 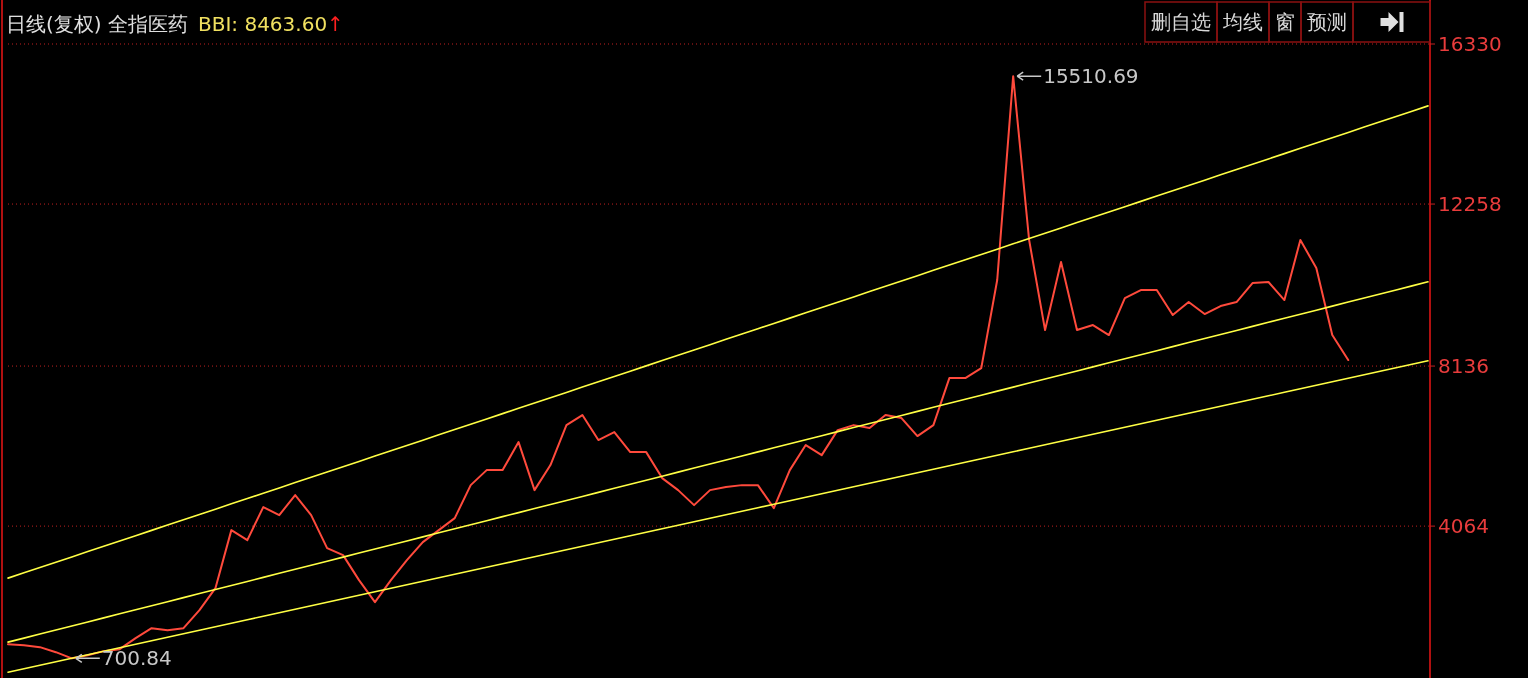 What do you see at coordinates (97, 24) in the screenshot?
I see `chart-title: 日线(复权) 全指医药` at bounding box center [97, 24].